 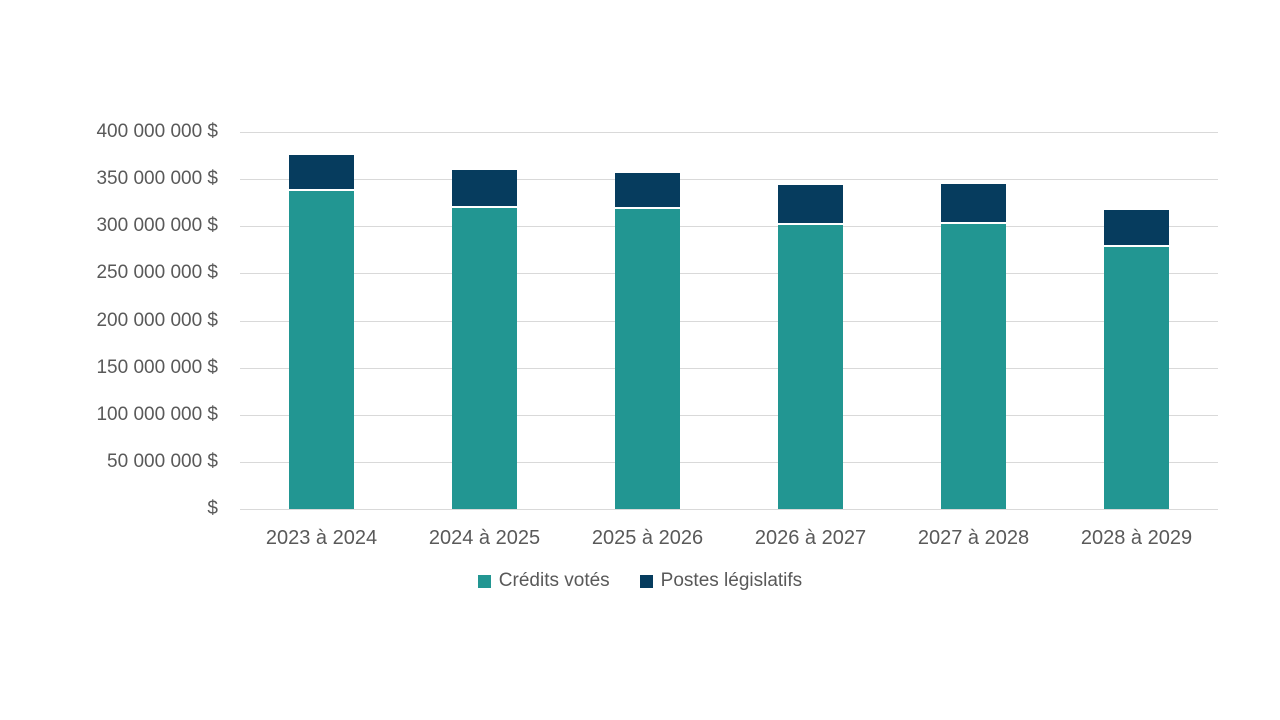 I want to click on y-axis-tick-label: 250 000 000 $, so click(x=157, y=273).